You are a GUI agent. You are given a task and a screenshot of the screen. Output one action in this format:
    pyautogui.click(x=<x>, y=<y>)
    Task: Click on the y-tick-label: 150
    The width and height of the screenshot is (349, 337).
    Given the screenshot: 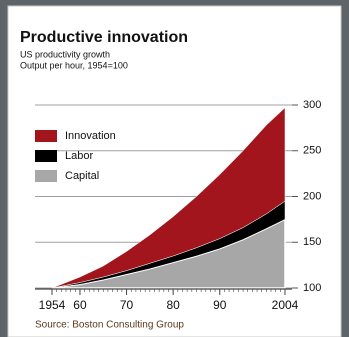 What is the action you would take?
    pyautogui.click(x=312, y=242)
    